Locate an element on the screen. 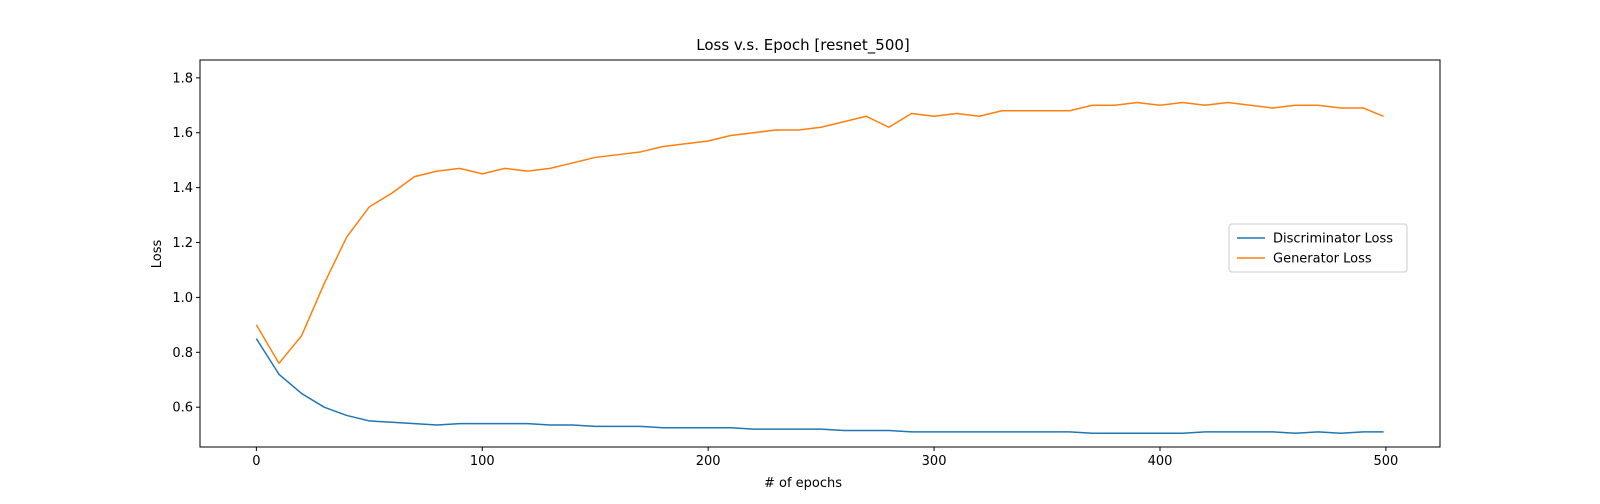 The height and width of the screenshot is (504, 1600). x-axis-label: # of epochs is located at coordinates (803, 483).